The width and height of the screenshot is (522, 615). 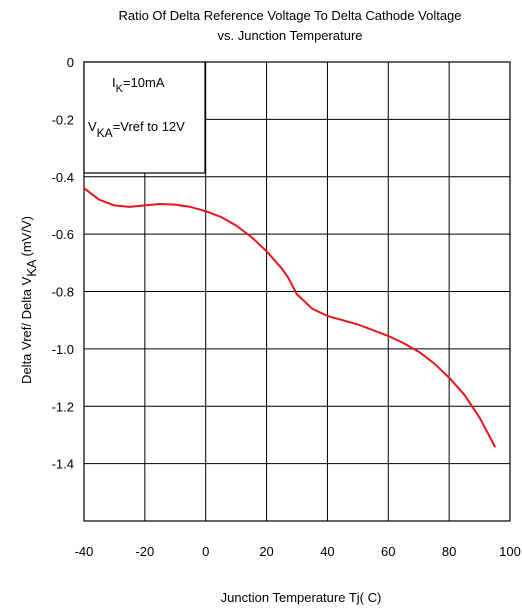 What do you see at coordinates (449, 551) in the screenshot?
I see `x-tick-label: 80` at bounding box center [449, 551].